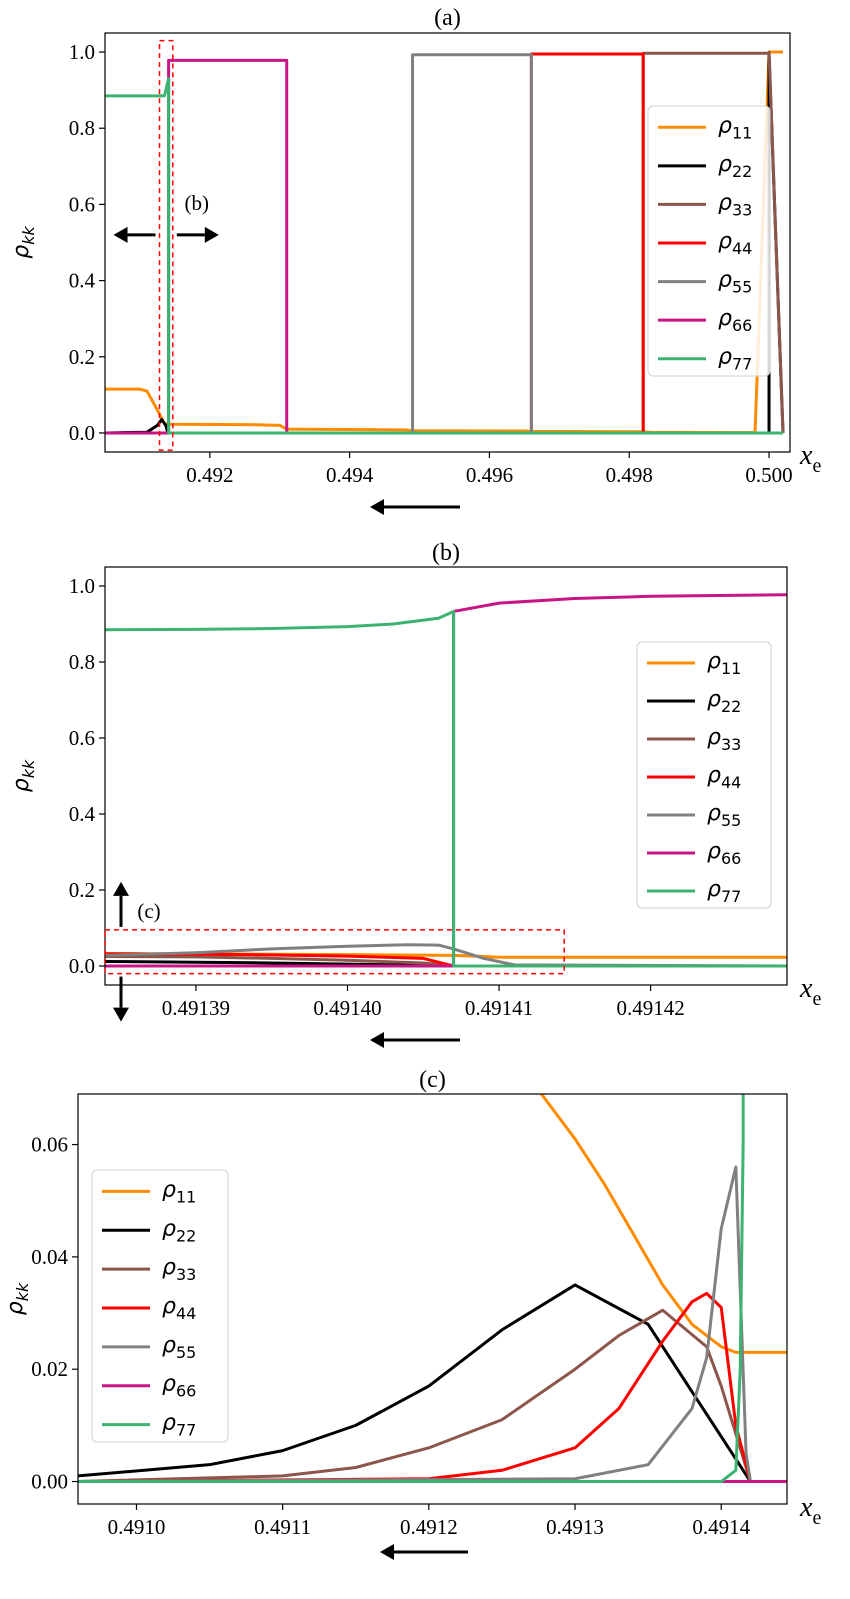  What do you see at coordinates (196, 1008) in the screenshot?
I see `x-tick-label: 0.49139` at bounding box center [196, 1008].